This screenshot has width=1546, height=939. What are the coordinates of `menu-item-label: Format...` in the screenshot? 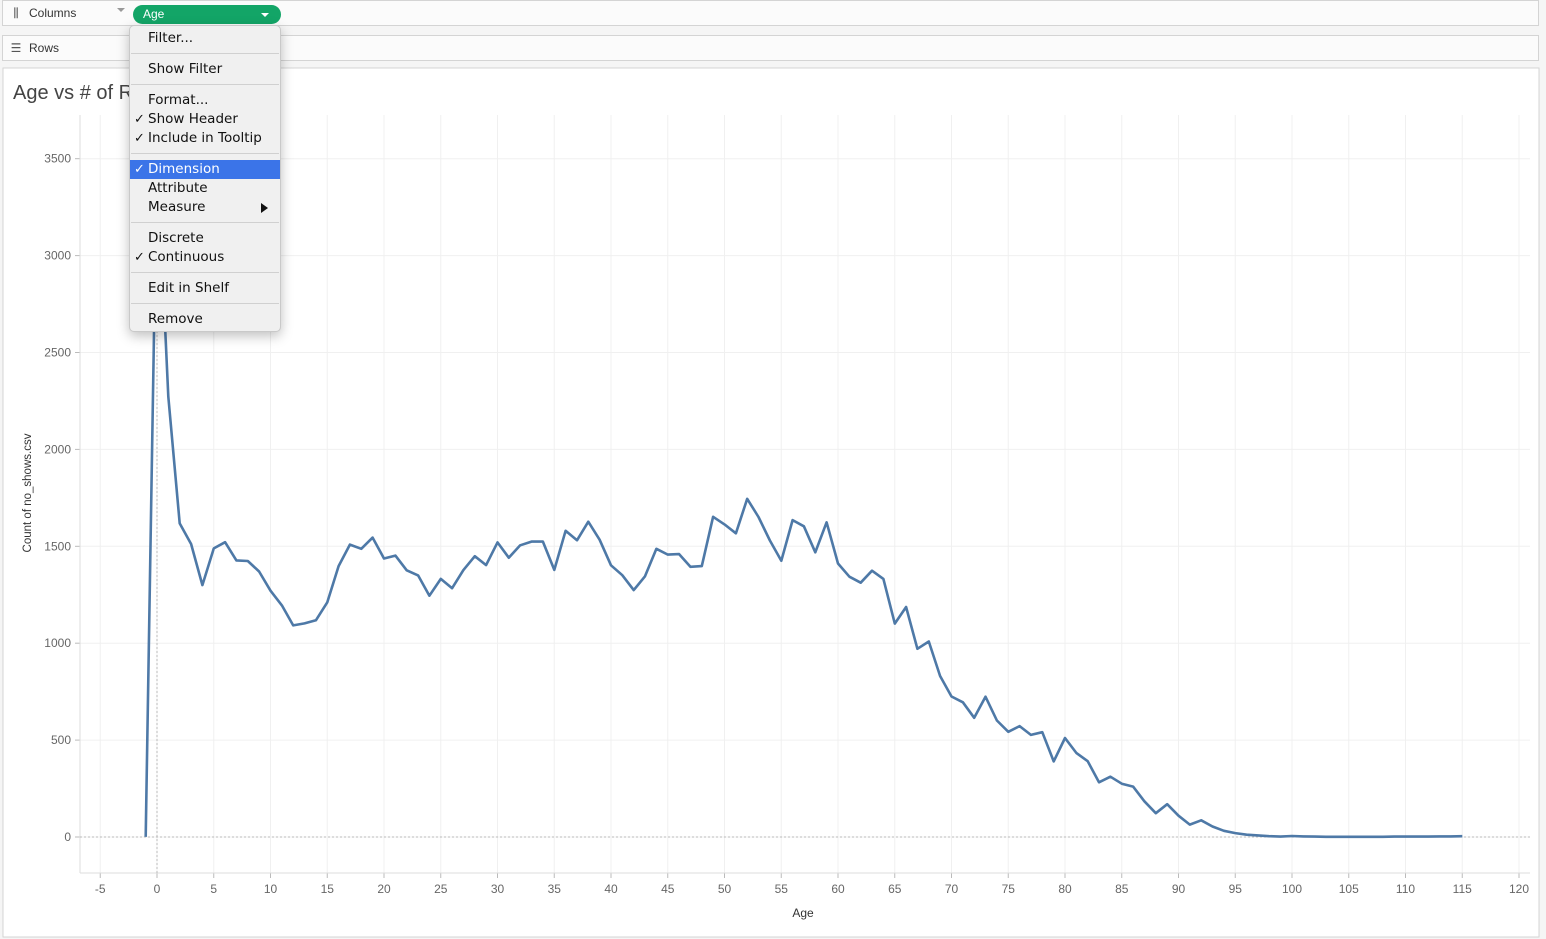 It's located at (178, 100).